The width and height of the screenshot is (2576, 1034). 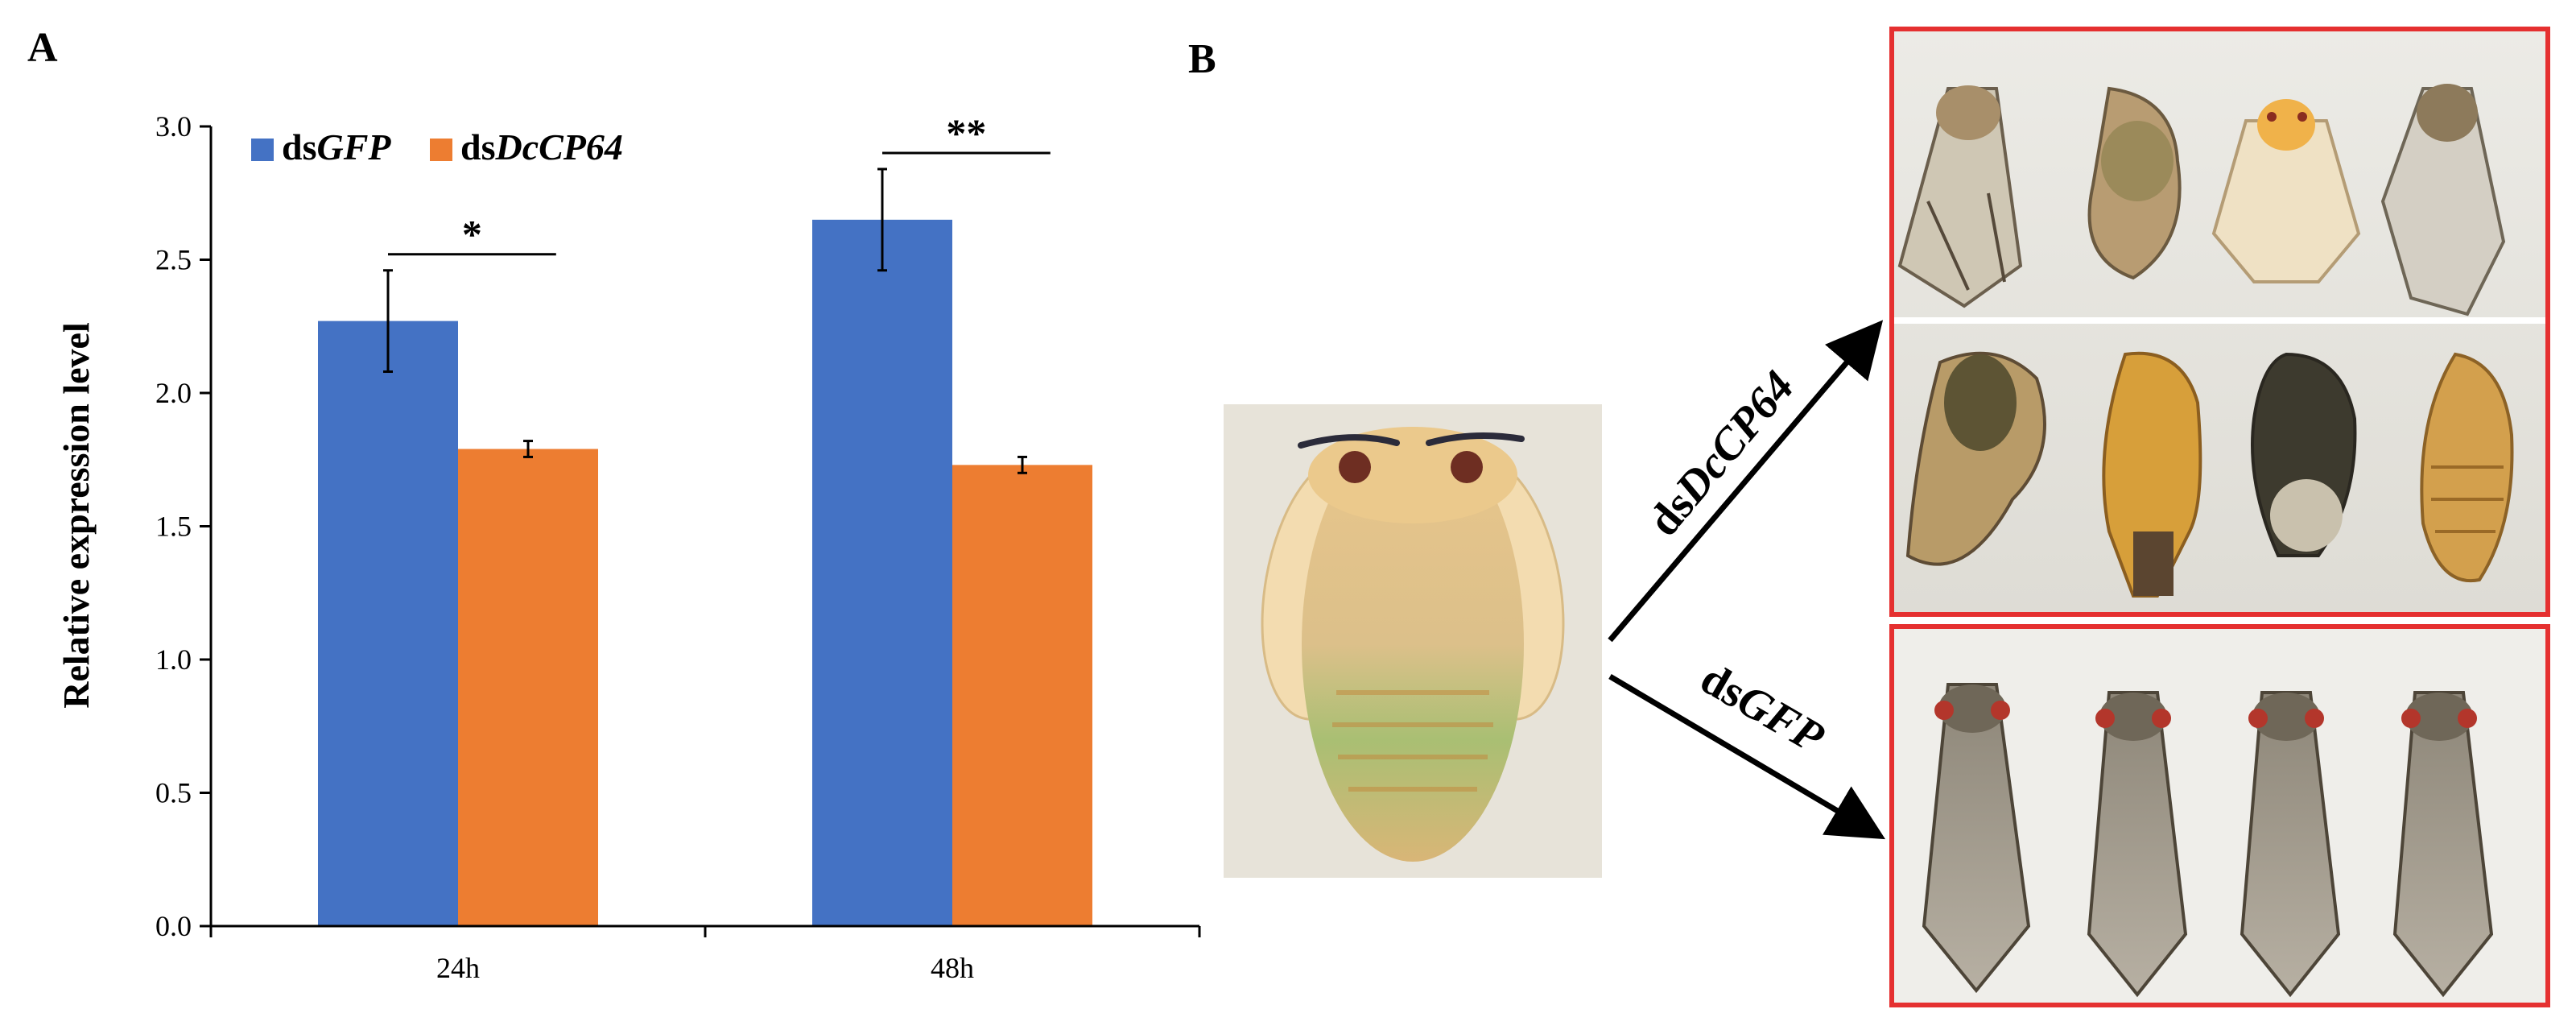 I want to click on legend-swatch-gfp, so click(x=262, y=150).